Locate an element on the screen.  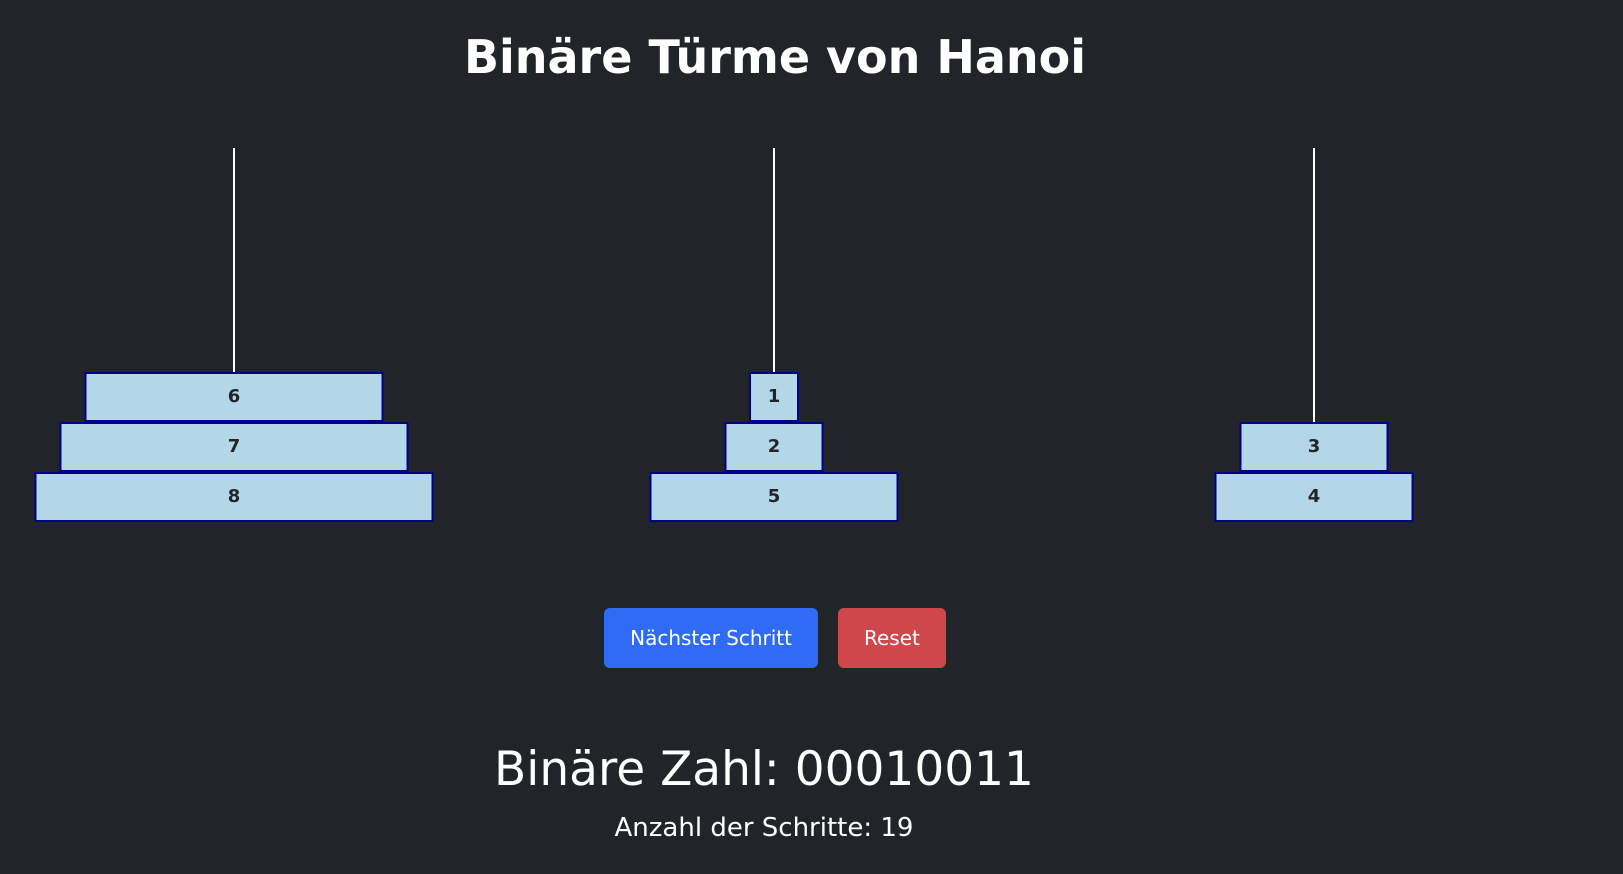
disk-2: 2 is located at coordinates (774, 447).